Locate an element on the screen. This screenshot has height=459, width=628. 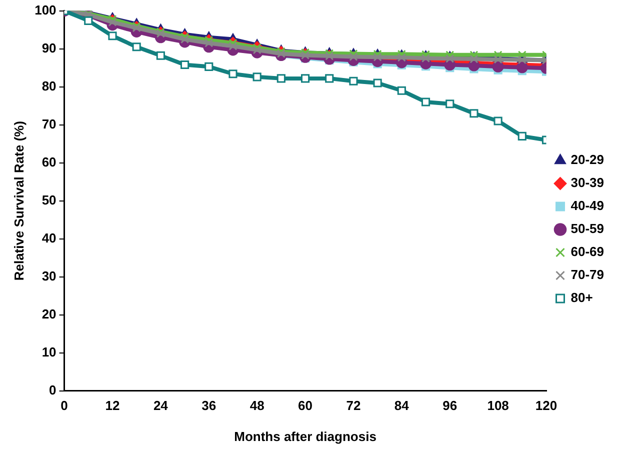
y-tick-label: 100 is located at coordinates (45, 10).